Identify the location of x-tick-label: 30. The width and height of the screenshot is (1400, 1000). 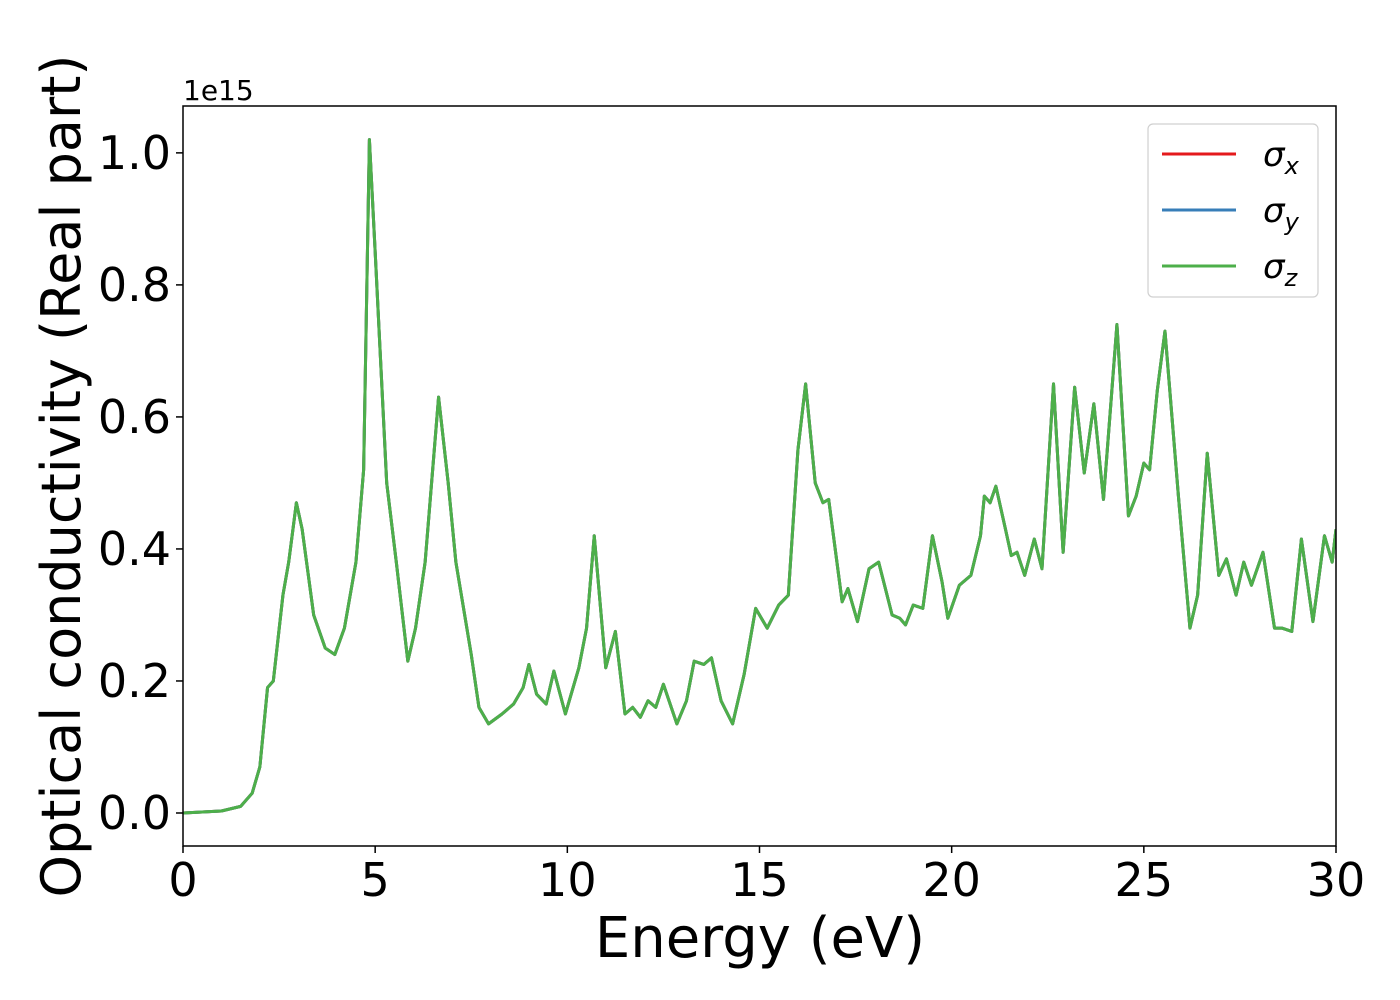
(1336, 880).